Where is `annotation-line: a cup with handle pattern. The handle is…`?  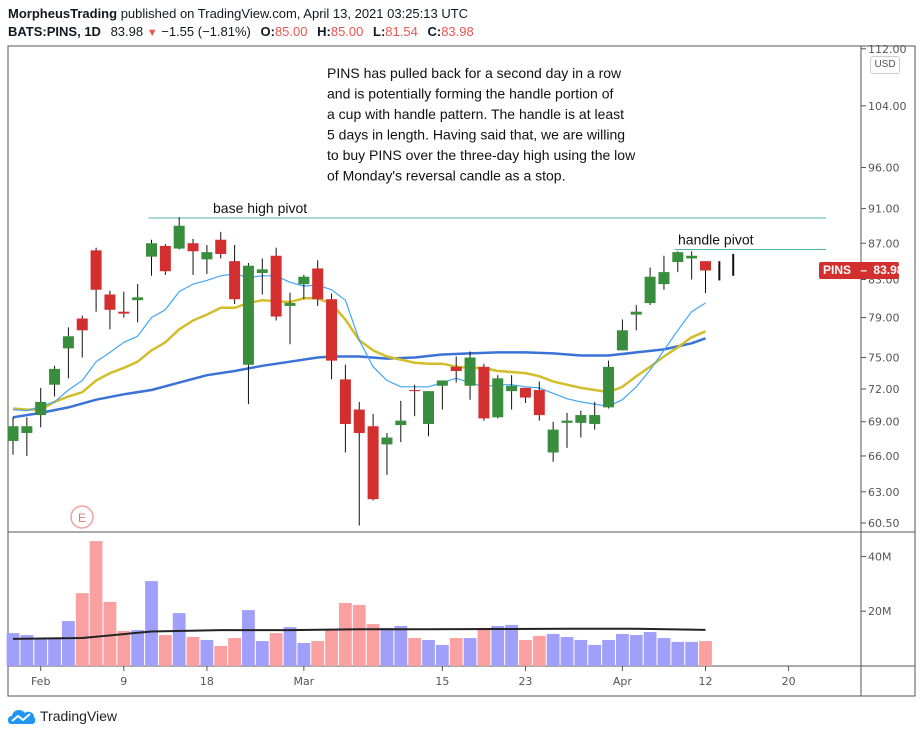 annotation-line: a cup with handle pattern. The handle is… is located at coordinates (475, 114).